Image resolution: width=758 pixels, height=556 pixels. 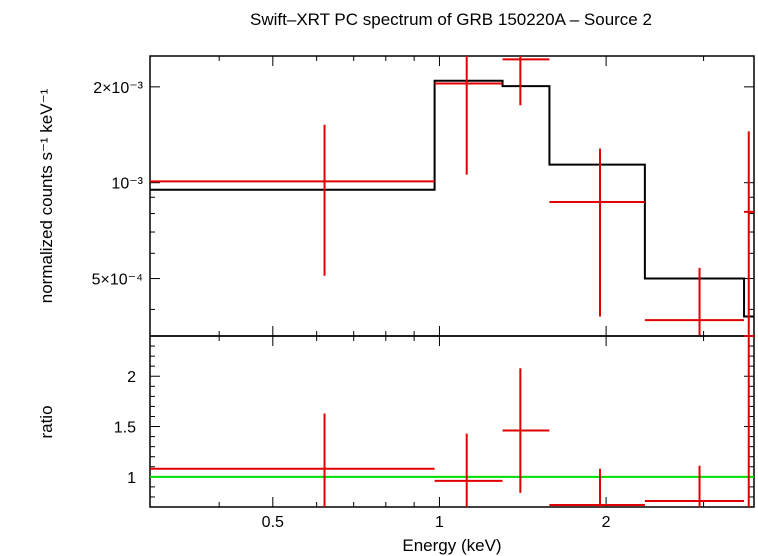 I want to click on top-y-tick-label: 5×10⁻⁴, so click(x=117, y=280).